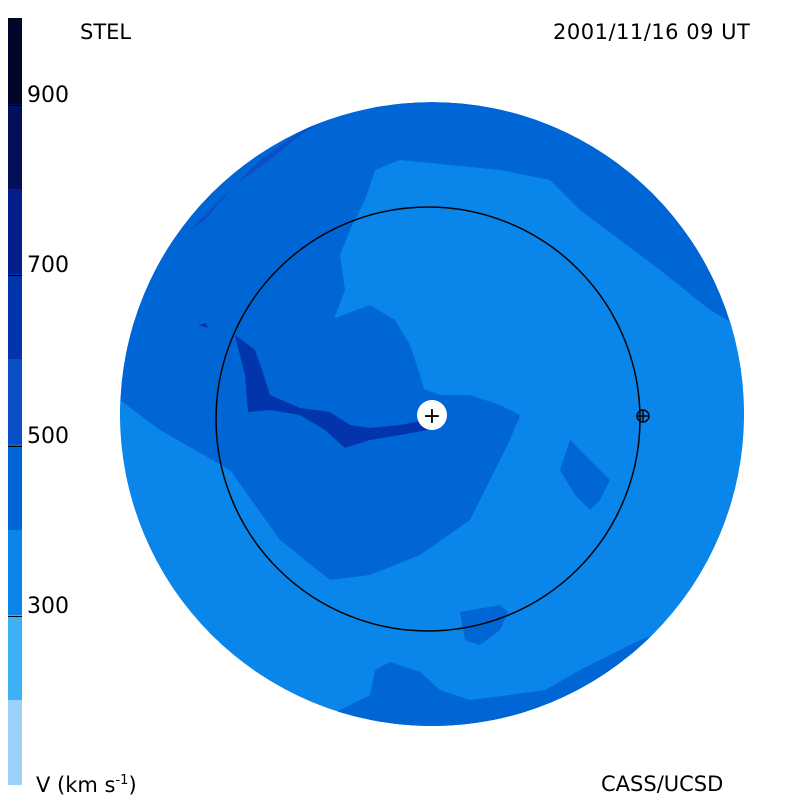  Describe the element at coordinates (331, 391) in the screenshot. I see `velocity-region-500-600-arm` at that location.